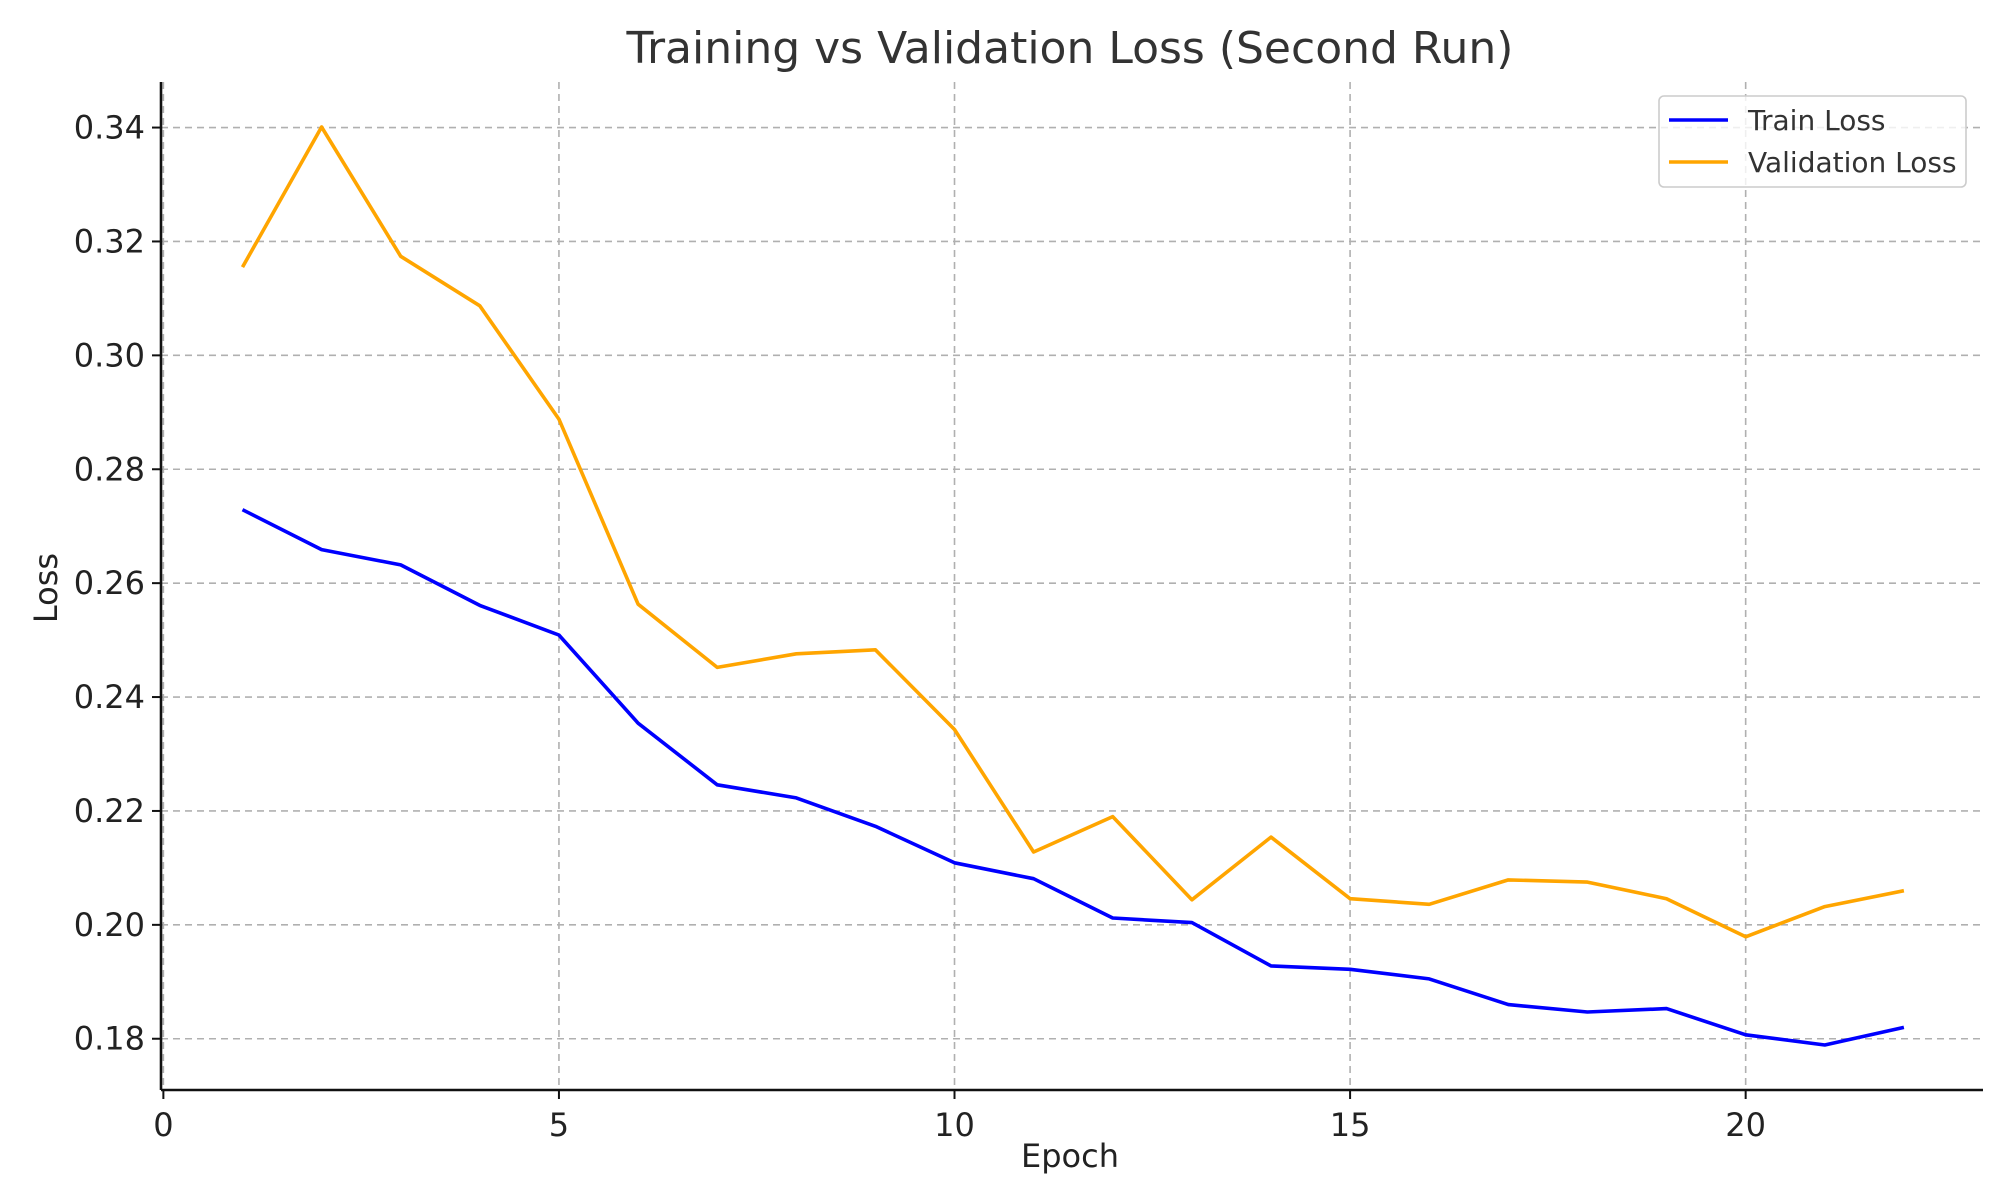 The height and width of the screenshot is (1200, 2000). I want to click on x-tick-label: 20, so click(1745, 1125).